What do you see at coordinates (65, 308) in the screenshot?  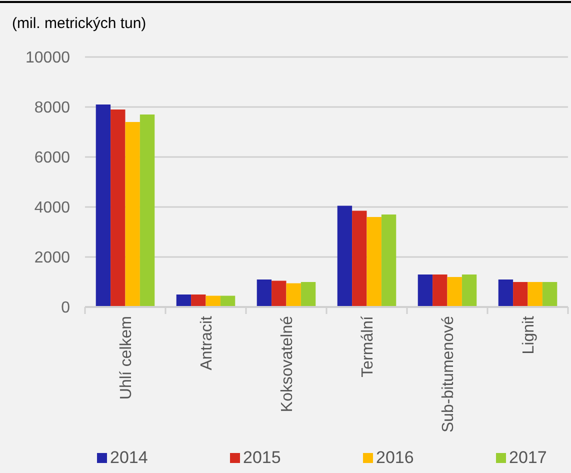 I see `y-tick-label: 0` at bounding box center [65, 308].